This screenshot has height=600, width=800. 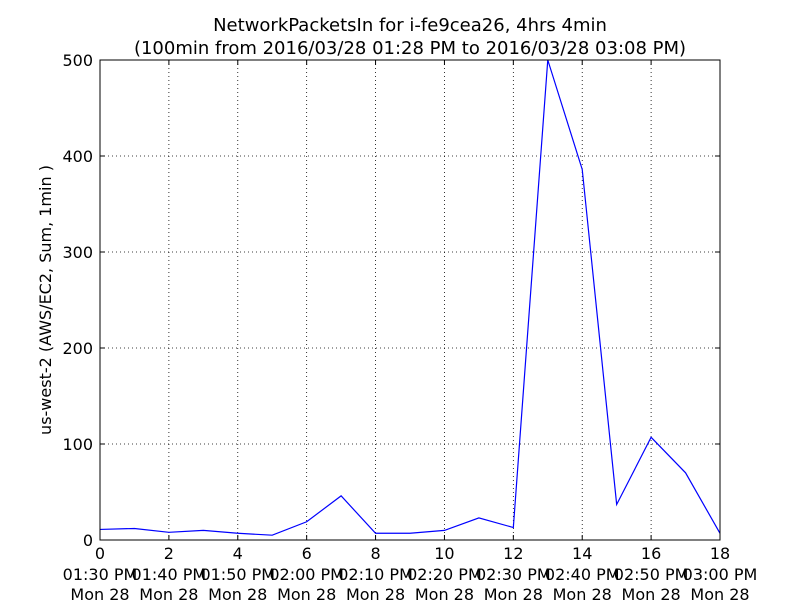 I want to click on y-axis-tick-labels: 0 100 200 300 400 500, so click(x=77, y=300).